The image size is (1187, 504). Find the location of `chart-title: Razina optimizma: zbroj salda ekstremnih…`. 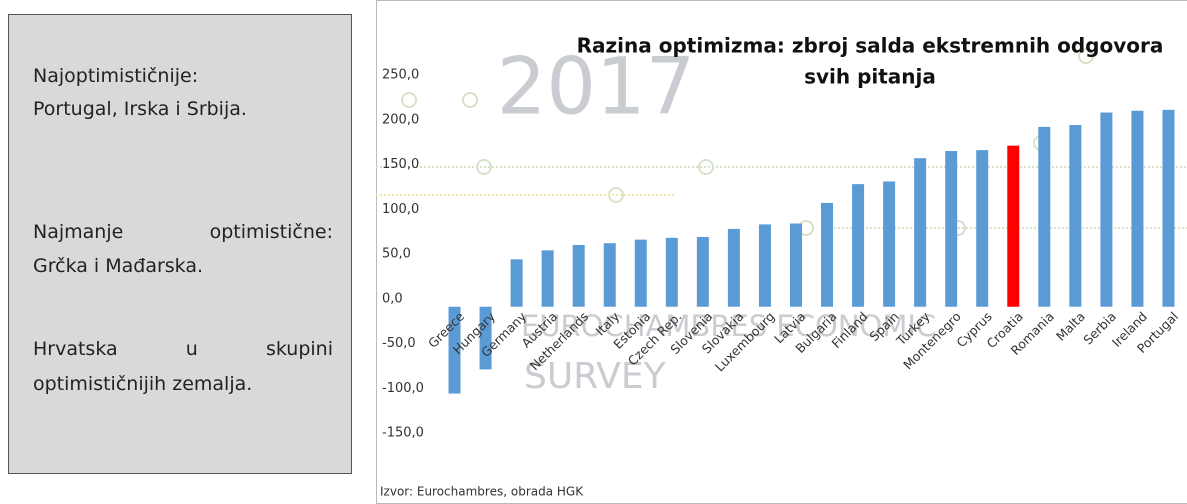

chart-title: Razina optimizma: zbroj salda ekstremnih… is located at coordinates (870, 46).